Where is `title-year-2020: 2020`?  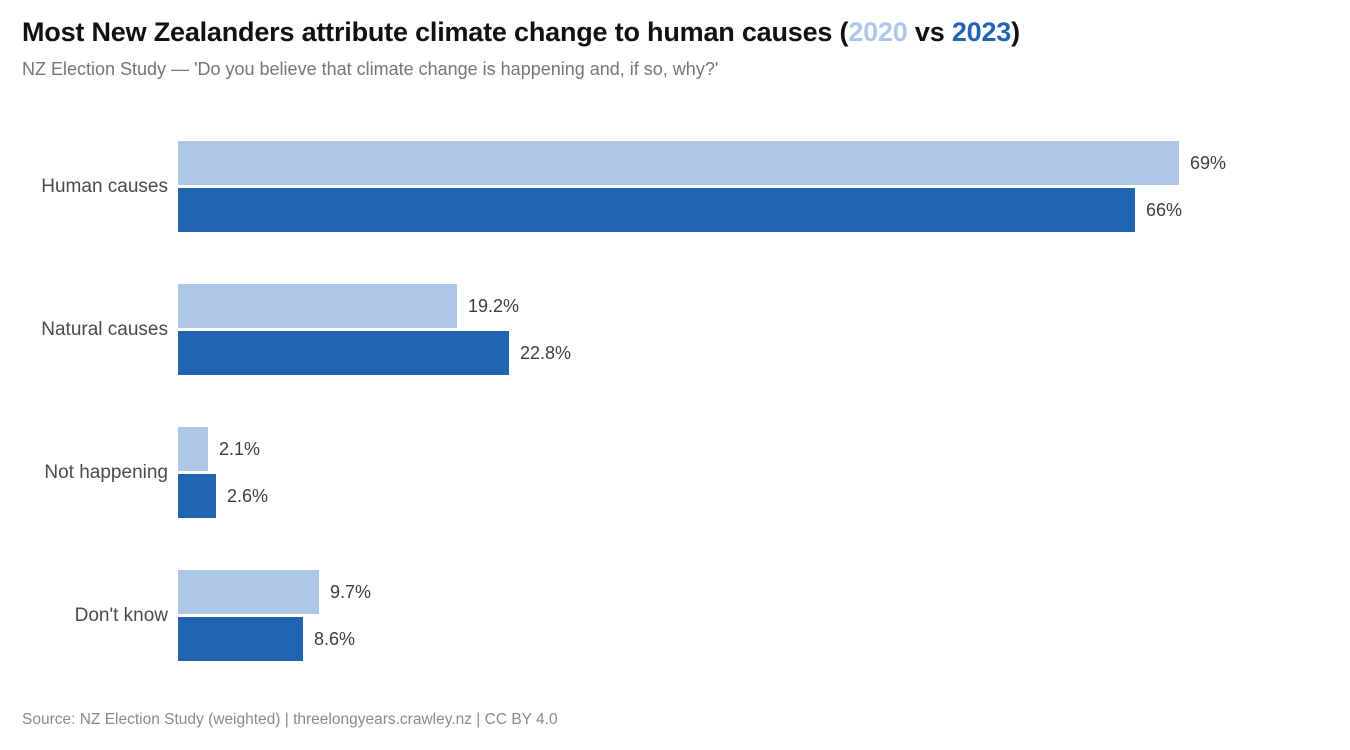
title-year-2020: 2020 is located at coordinates (878, 32).